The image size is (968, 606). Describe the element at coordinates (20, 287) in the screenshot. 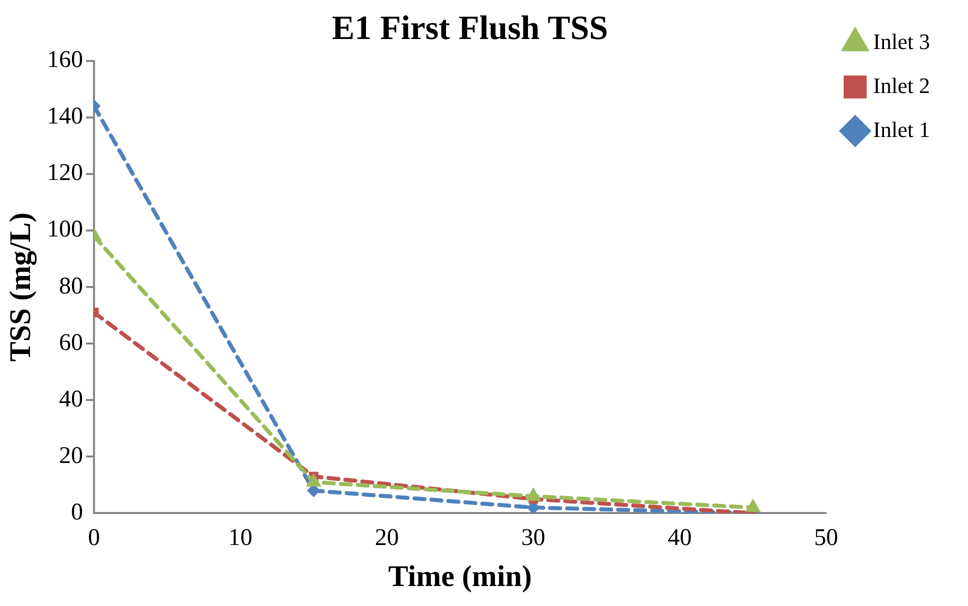

I see `y-axis-title: TSS (mg/L)` at that location.